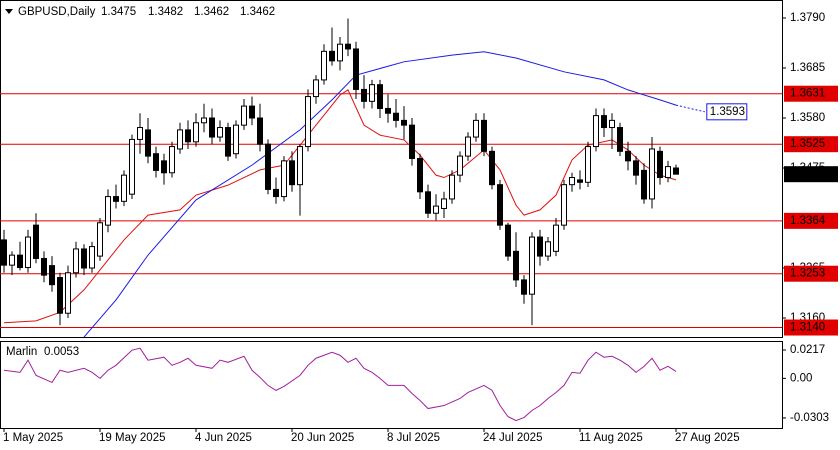 The width and height of the screenshot is (840, 450). What do you see at coordinates (165, 12) in the screenshot?
I see `high-label: 1.3482` at bounding box center [165, 12].